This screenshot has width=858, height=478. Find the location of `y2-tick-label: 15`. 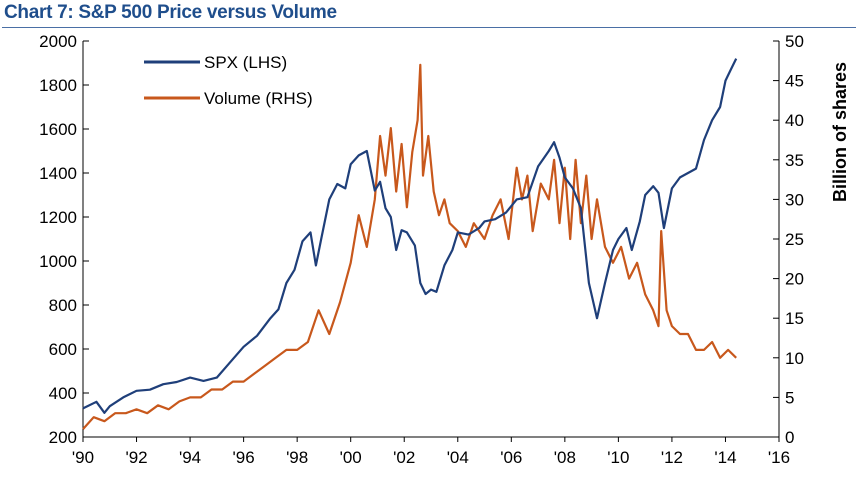

y2-tick-label: 15 is located at coordinates (794, 318).